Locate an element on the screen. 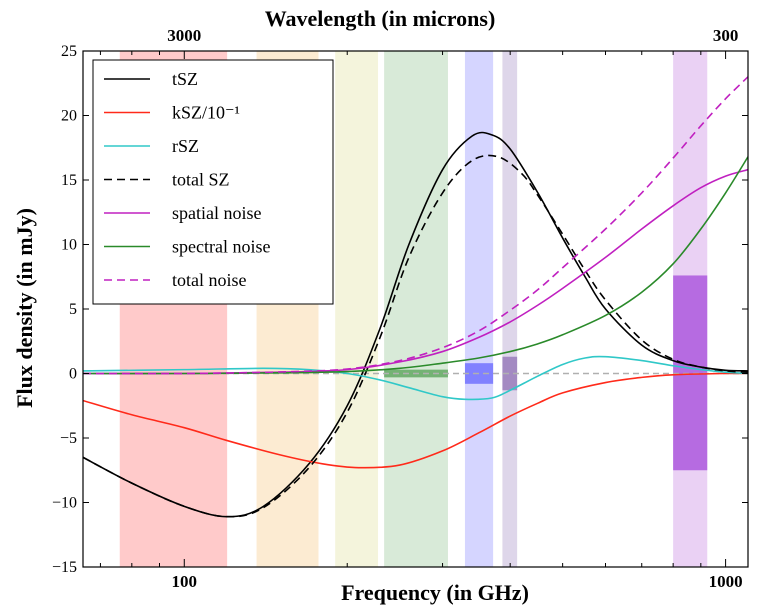 This screenshot has width=765, height=610. noise-boxes is located at coordinates (546, 373).